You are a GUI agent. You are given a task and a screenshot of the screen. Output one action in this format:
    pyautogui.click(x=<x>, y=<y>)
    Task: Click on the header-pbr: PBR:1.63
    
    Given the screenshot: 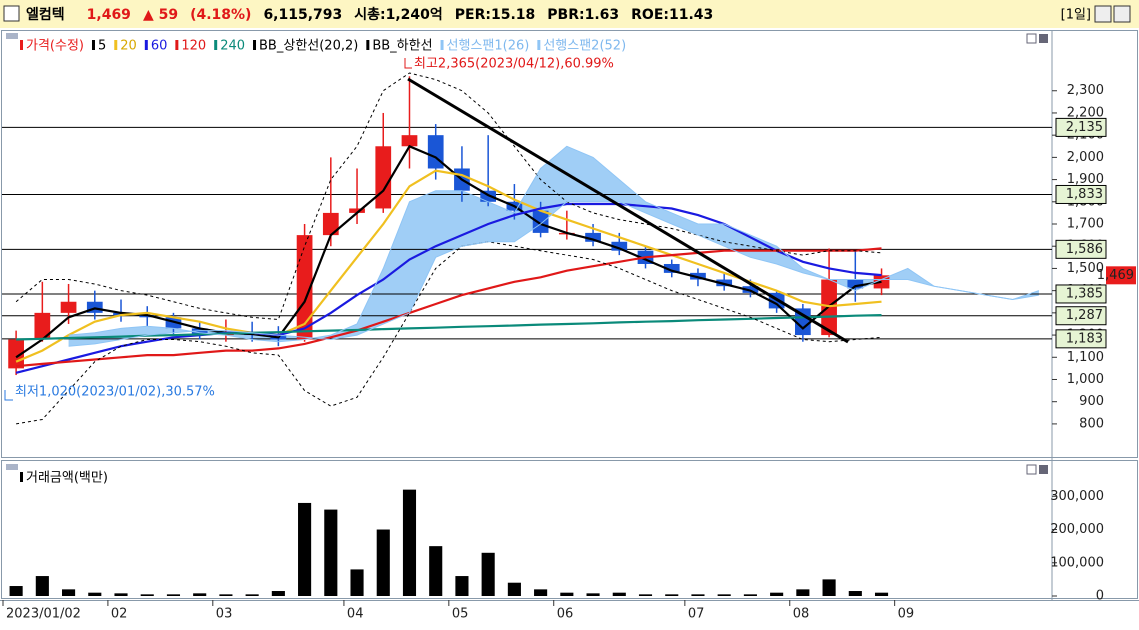 What is the action you would take?
    pyautogui.click(x=583, y=15)
    